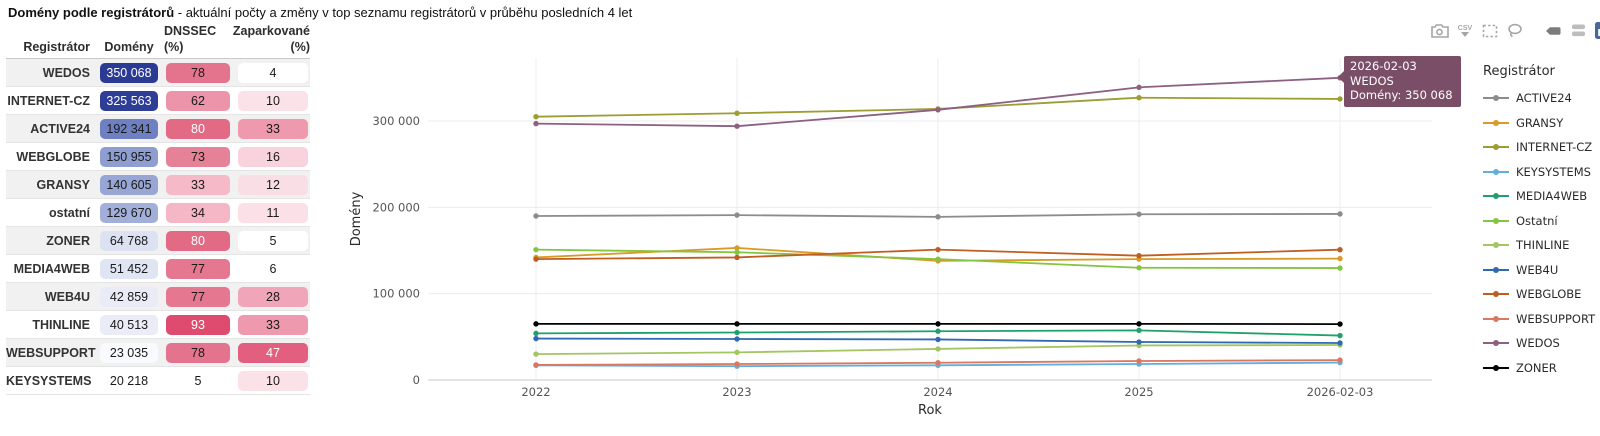 The image size is (1600, 436). What do you see at coordinates (1549, 294) in the screenshot?
I see `legend-item-label: WEBGLOBE` at bounding box center [1549, 294].